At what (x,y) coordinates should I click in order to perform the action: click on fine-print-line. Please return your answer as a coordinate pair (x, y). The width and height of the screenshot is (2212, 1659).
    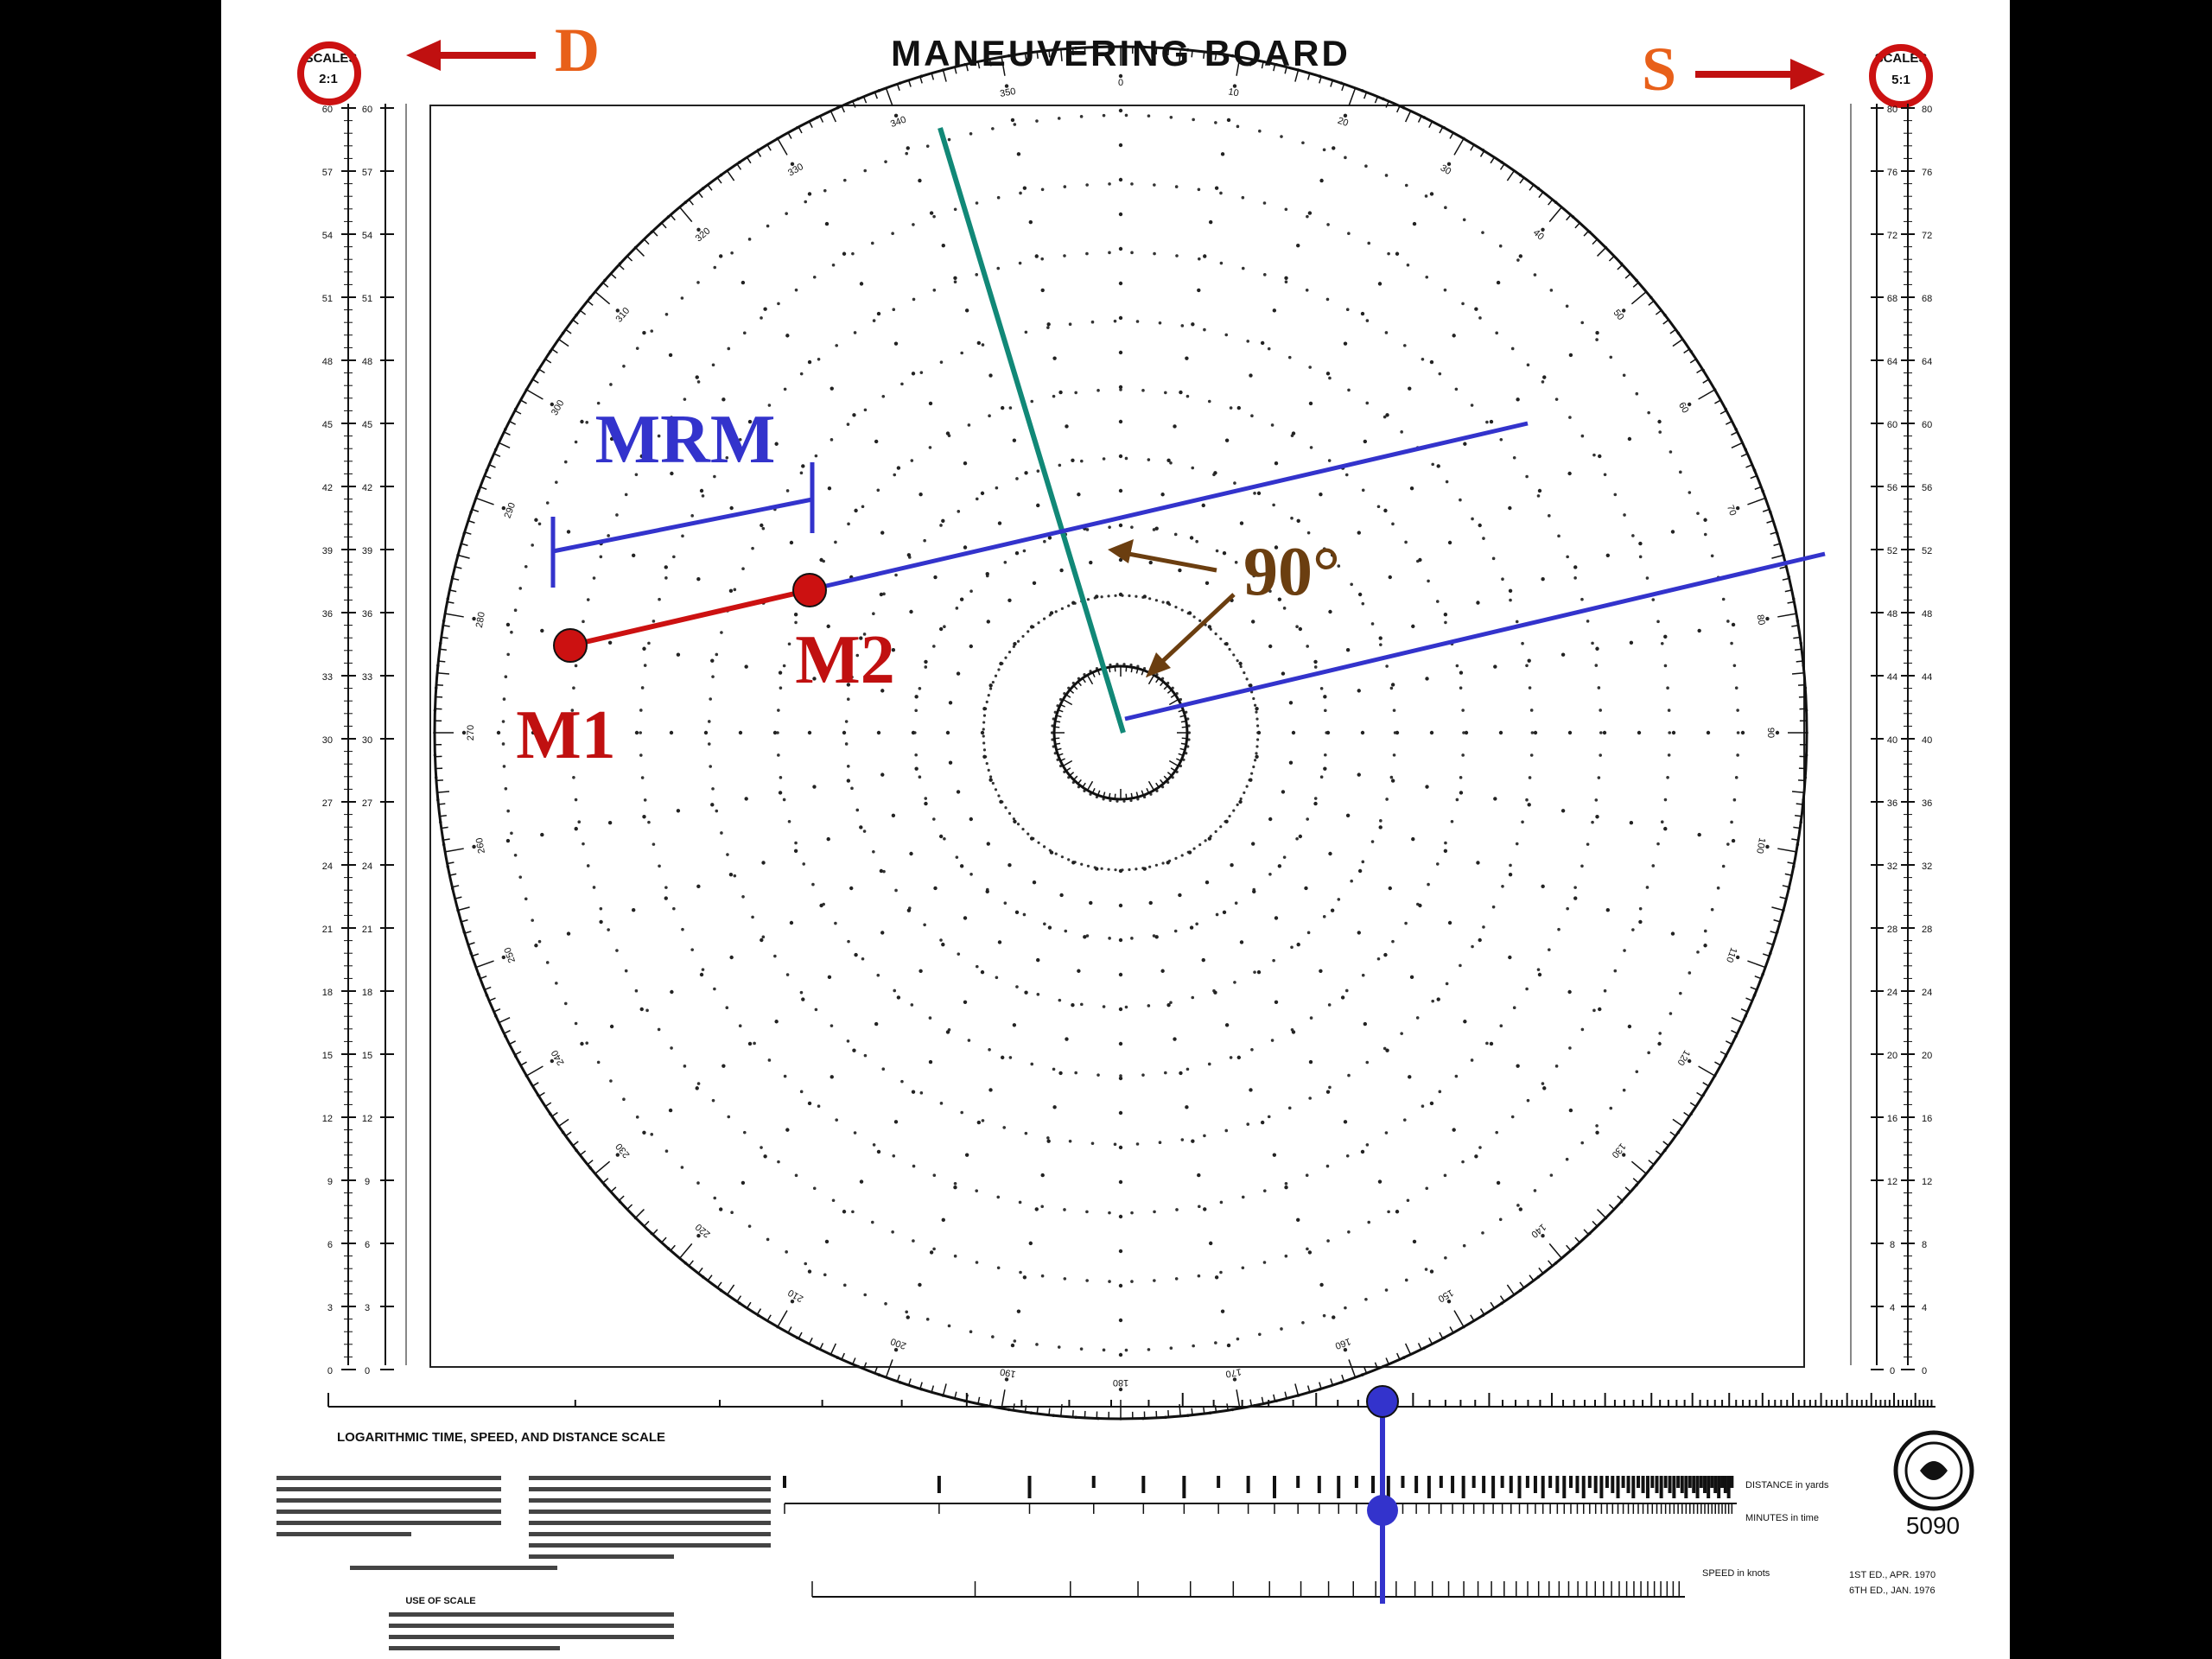
    Looking at the image, I should click on (650, 1478).